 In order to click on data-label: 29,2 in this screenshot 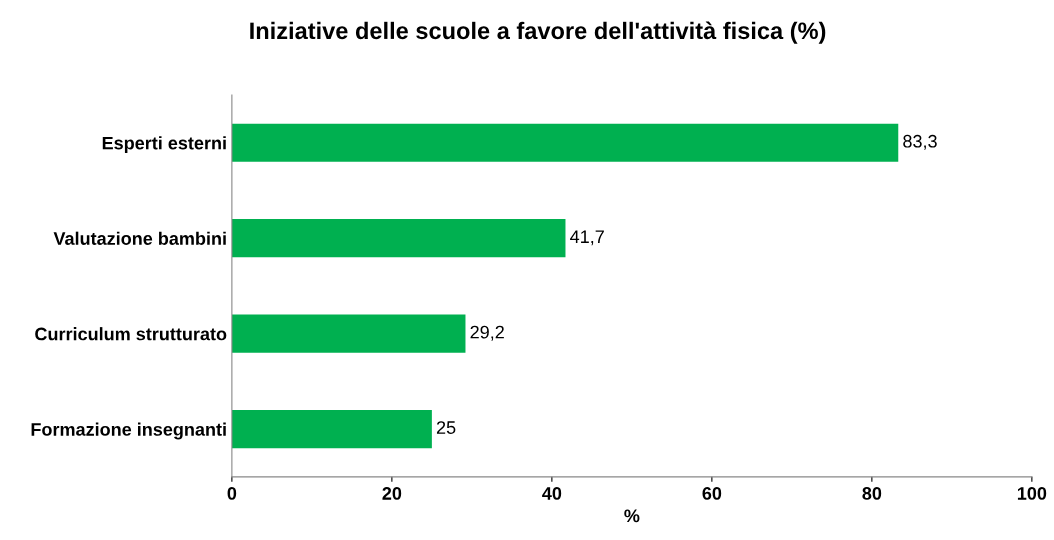, I will do `click(487, 333)`.